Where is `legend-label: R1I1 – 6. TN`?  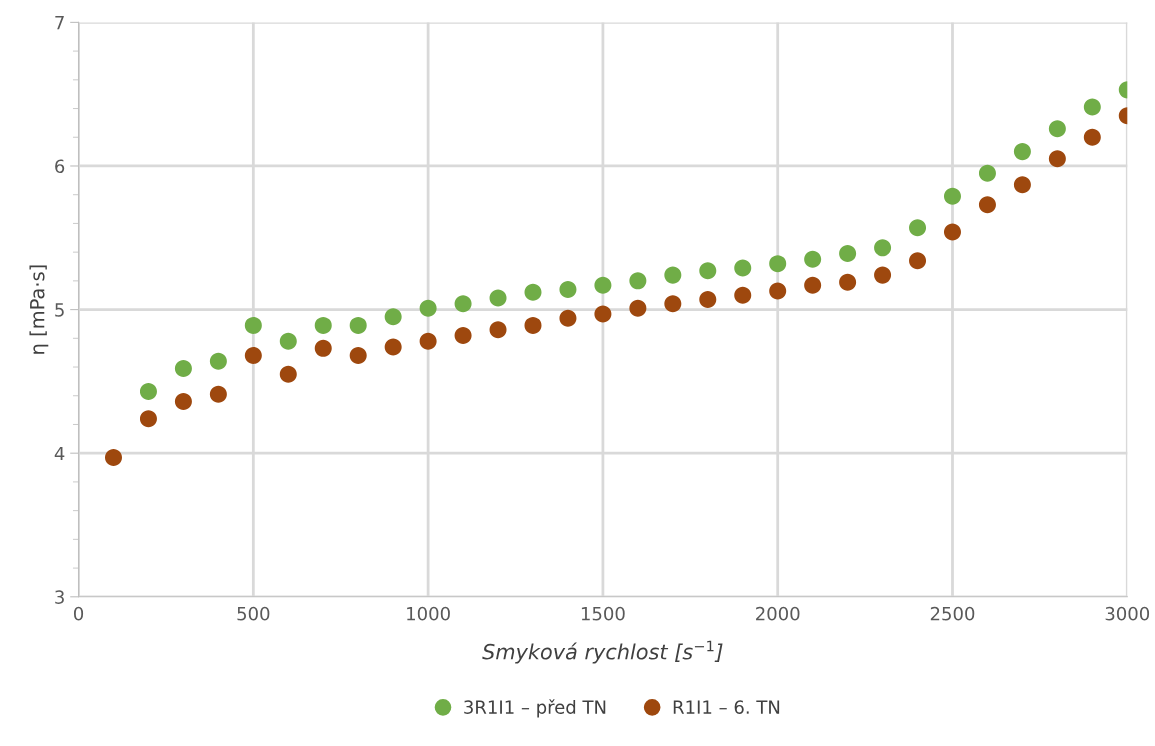
legend-label: R1I1 – 6. TN is located at coordinates (726, 707).